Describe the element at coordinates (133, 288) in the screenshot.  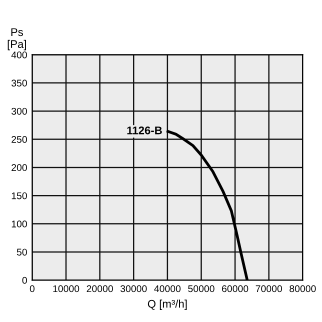
I see `x-tick-label: 30000` at that location.